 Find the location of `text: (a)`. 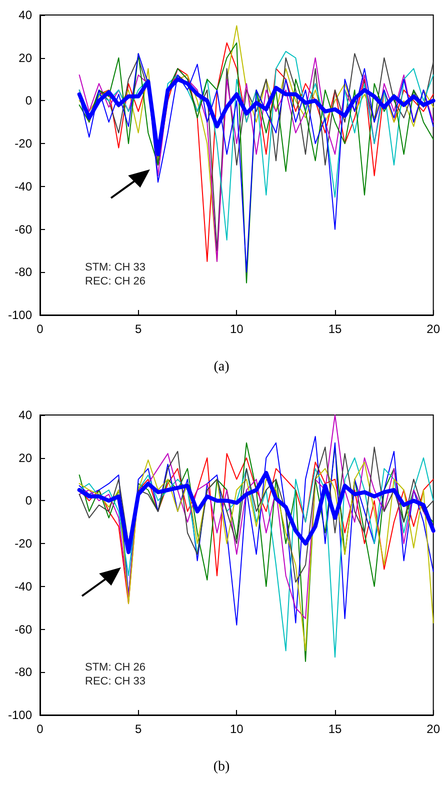

text: (a) is located at coordinates (222, 367).